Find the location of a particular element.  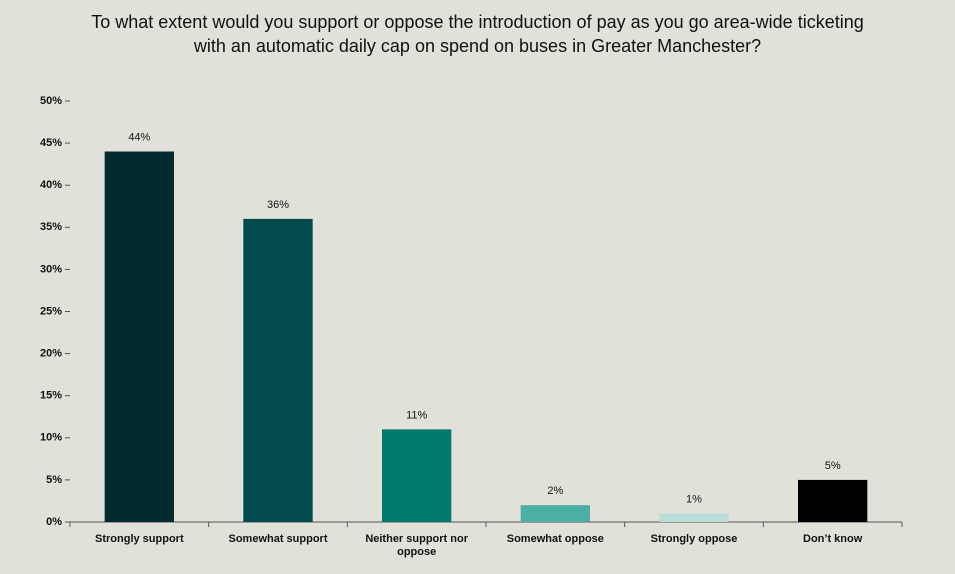

x-tick-label: Don’t know is located at coordinates (833, 539).